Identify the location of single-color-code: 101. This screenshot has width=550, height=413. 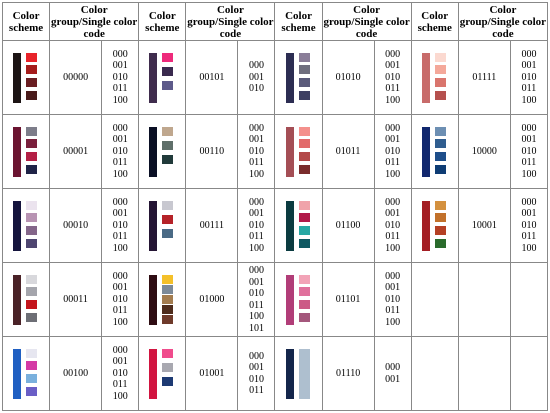
(256, 328).